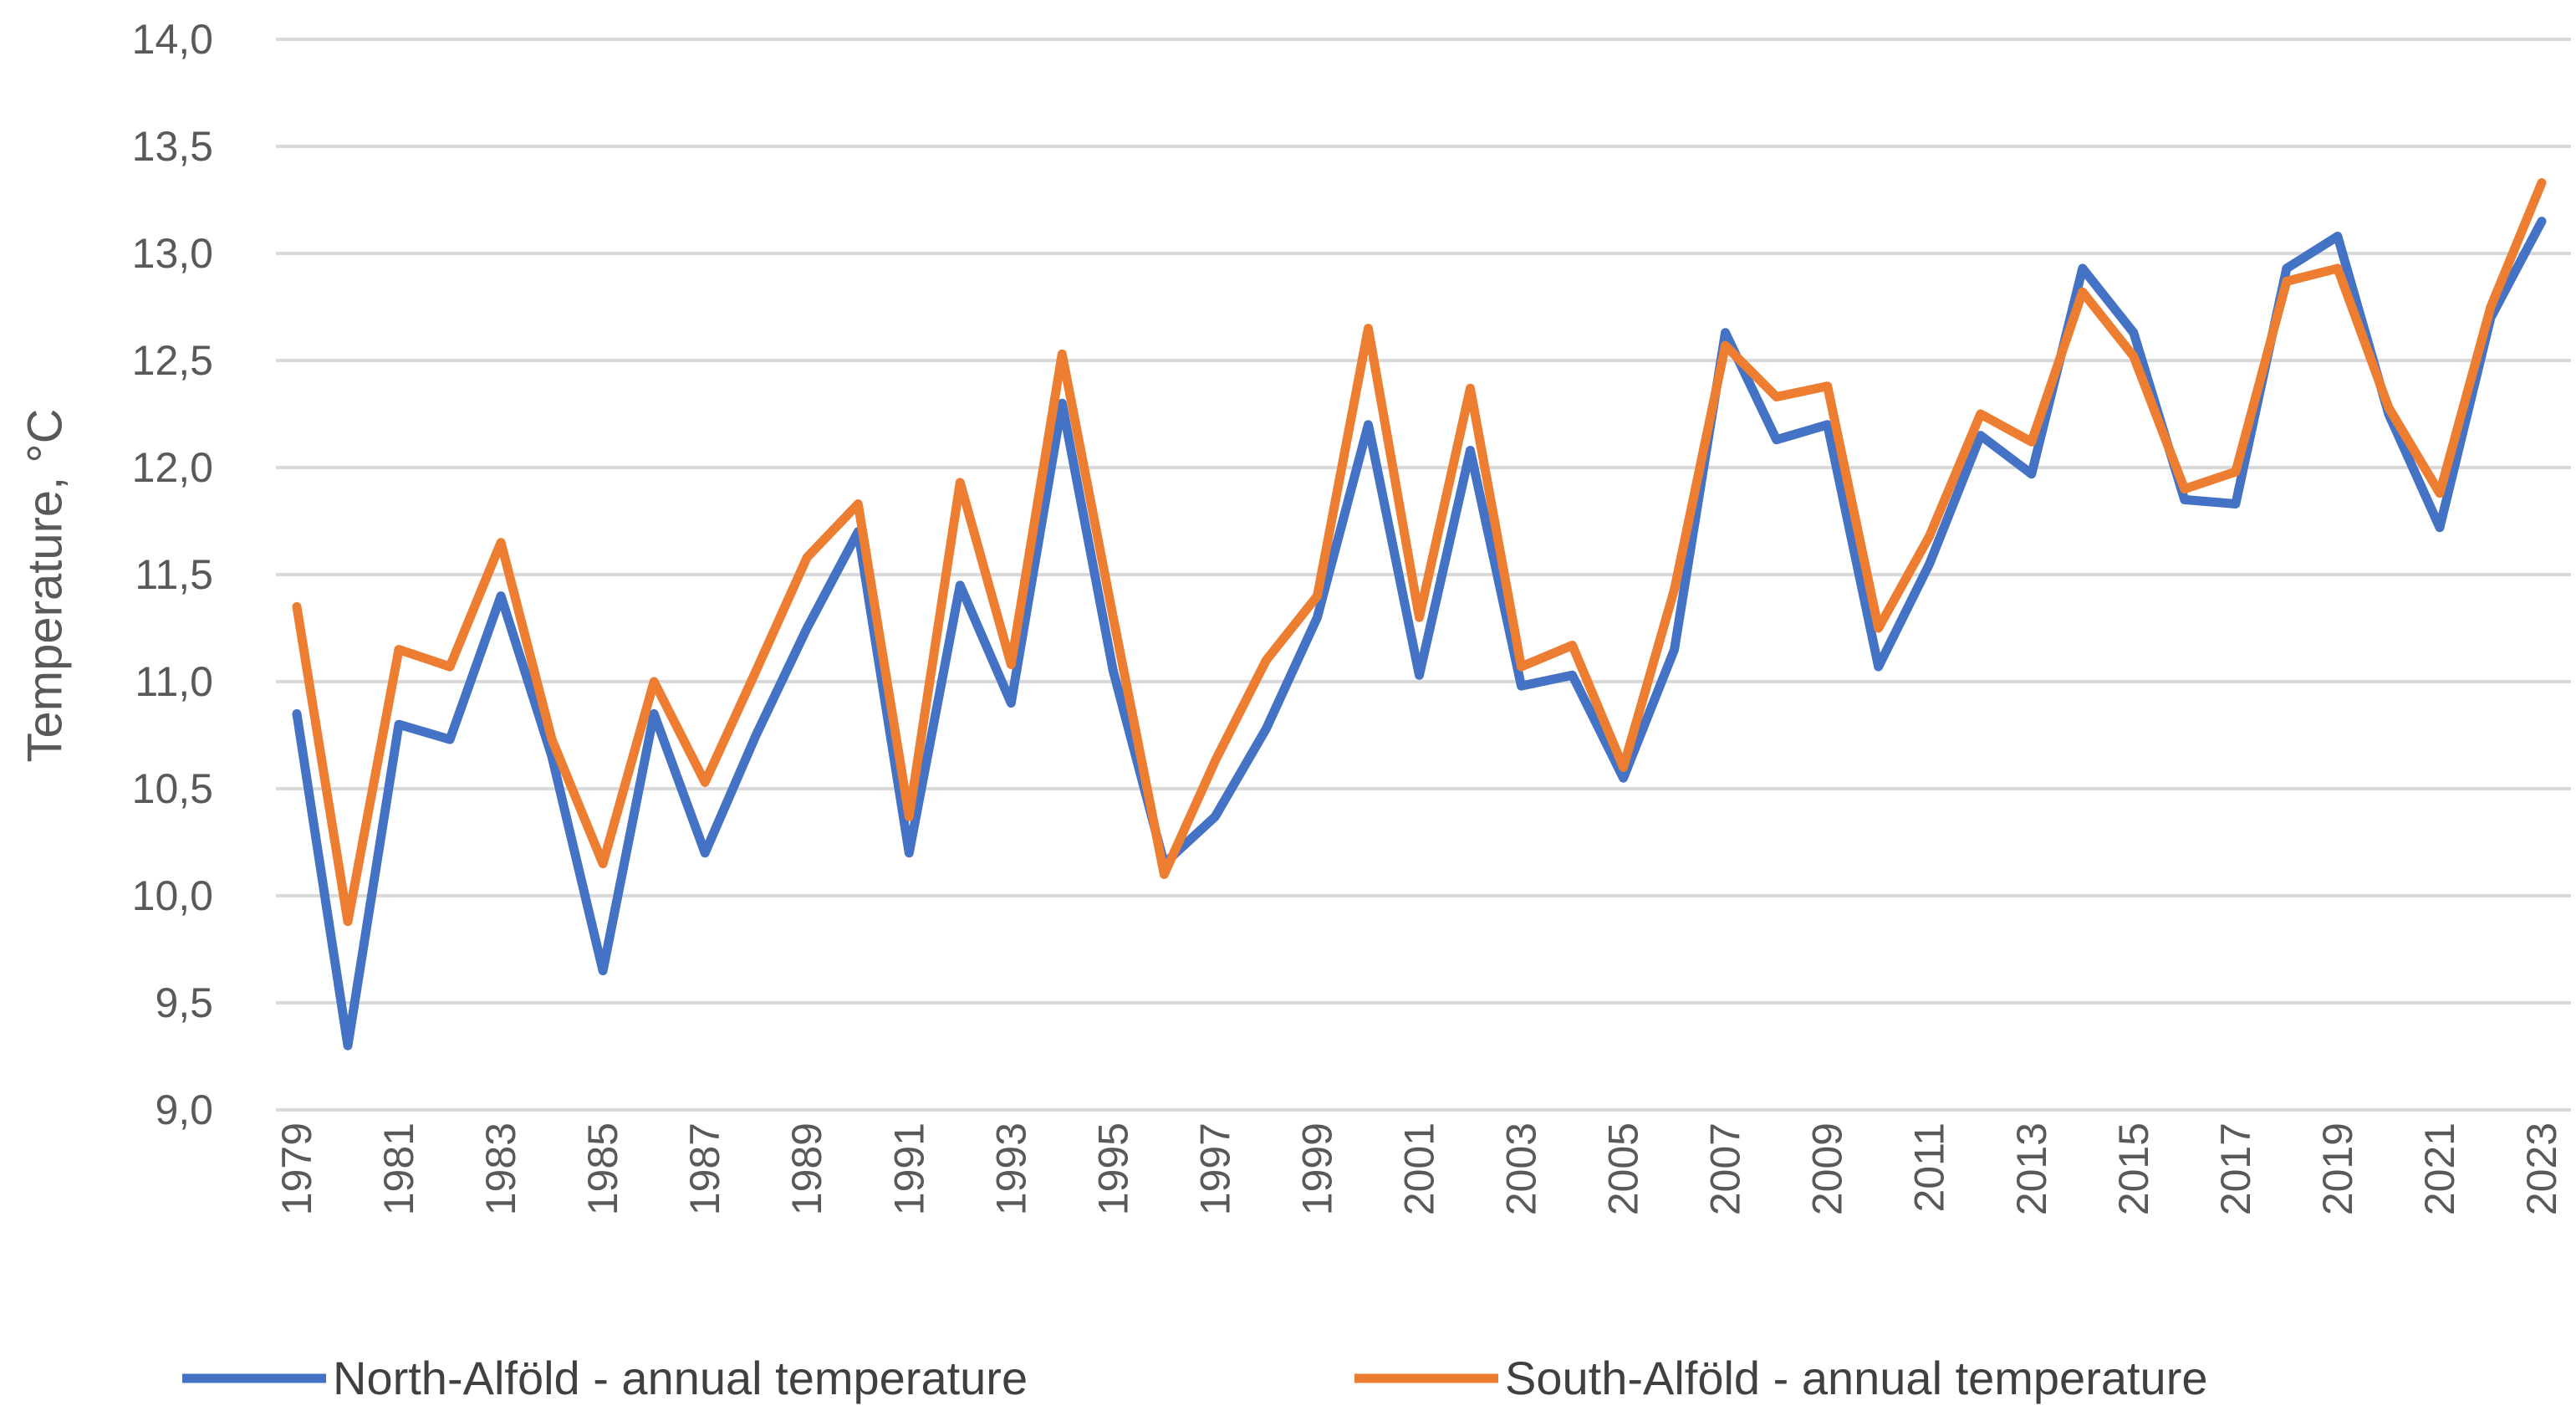 The width and height of the screenshot is (2576, 1416). What do you see at coordinates (1828, 1168) in the screenshot?
I see `x-tick-label: 2009` at bounding box center [1828, 1168].